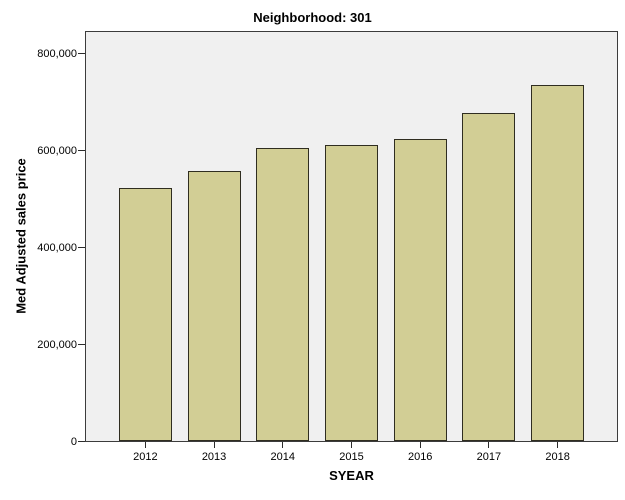 The height and width of the screenshot is (500, 625). What do you see at coordinates (145, 457) in the screenshot?
I see `x-tick-label-2012: 2012` at bounding box center [145, 457].